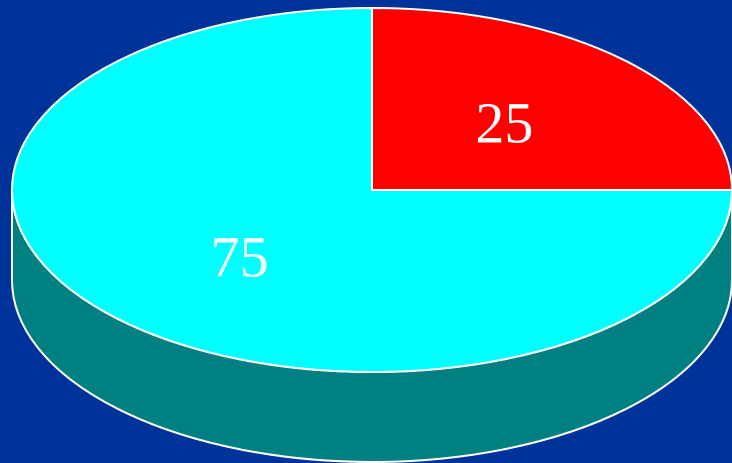 The image size is (732, 463). Describe the element at coordinates (504, 123) in the screenshot. I see `pie-slice-label-25: 25` at that location.